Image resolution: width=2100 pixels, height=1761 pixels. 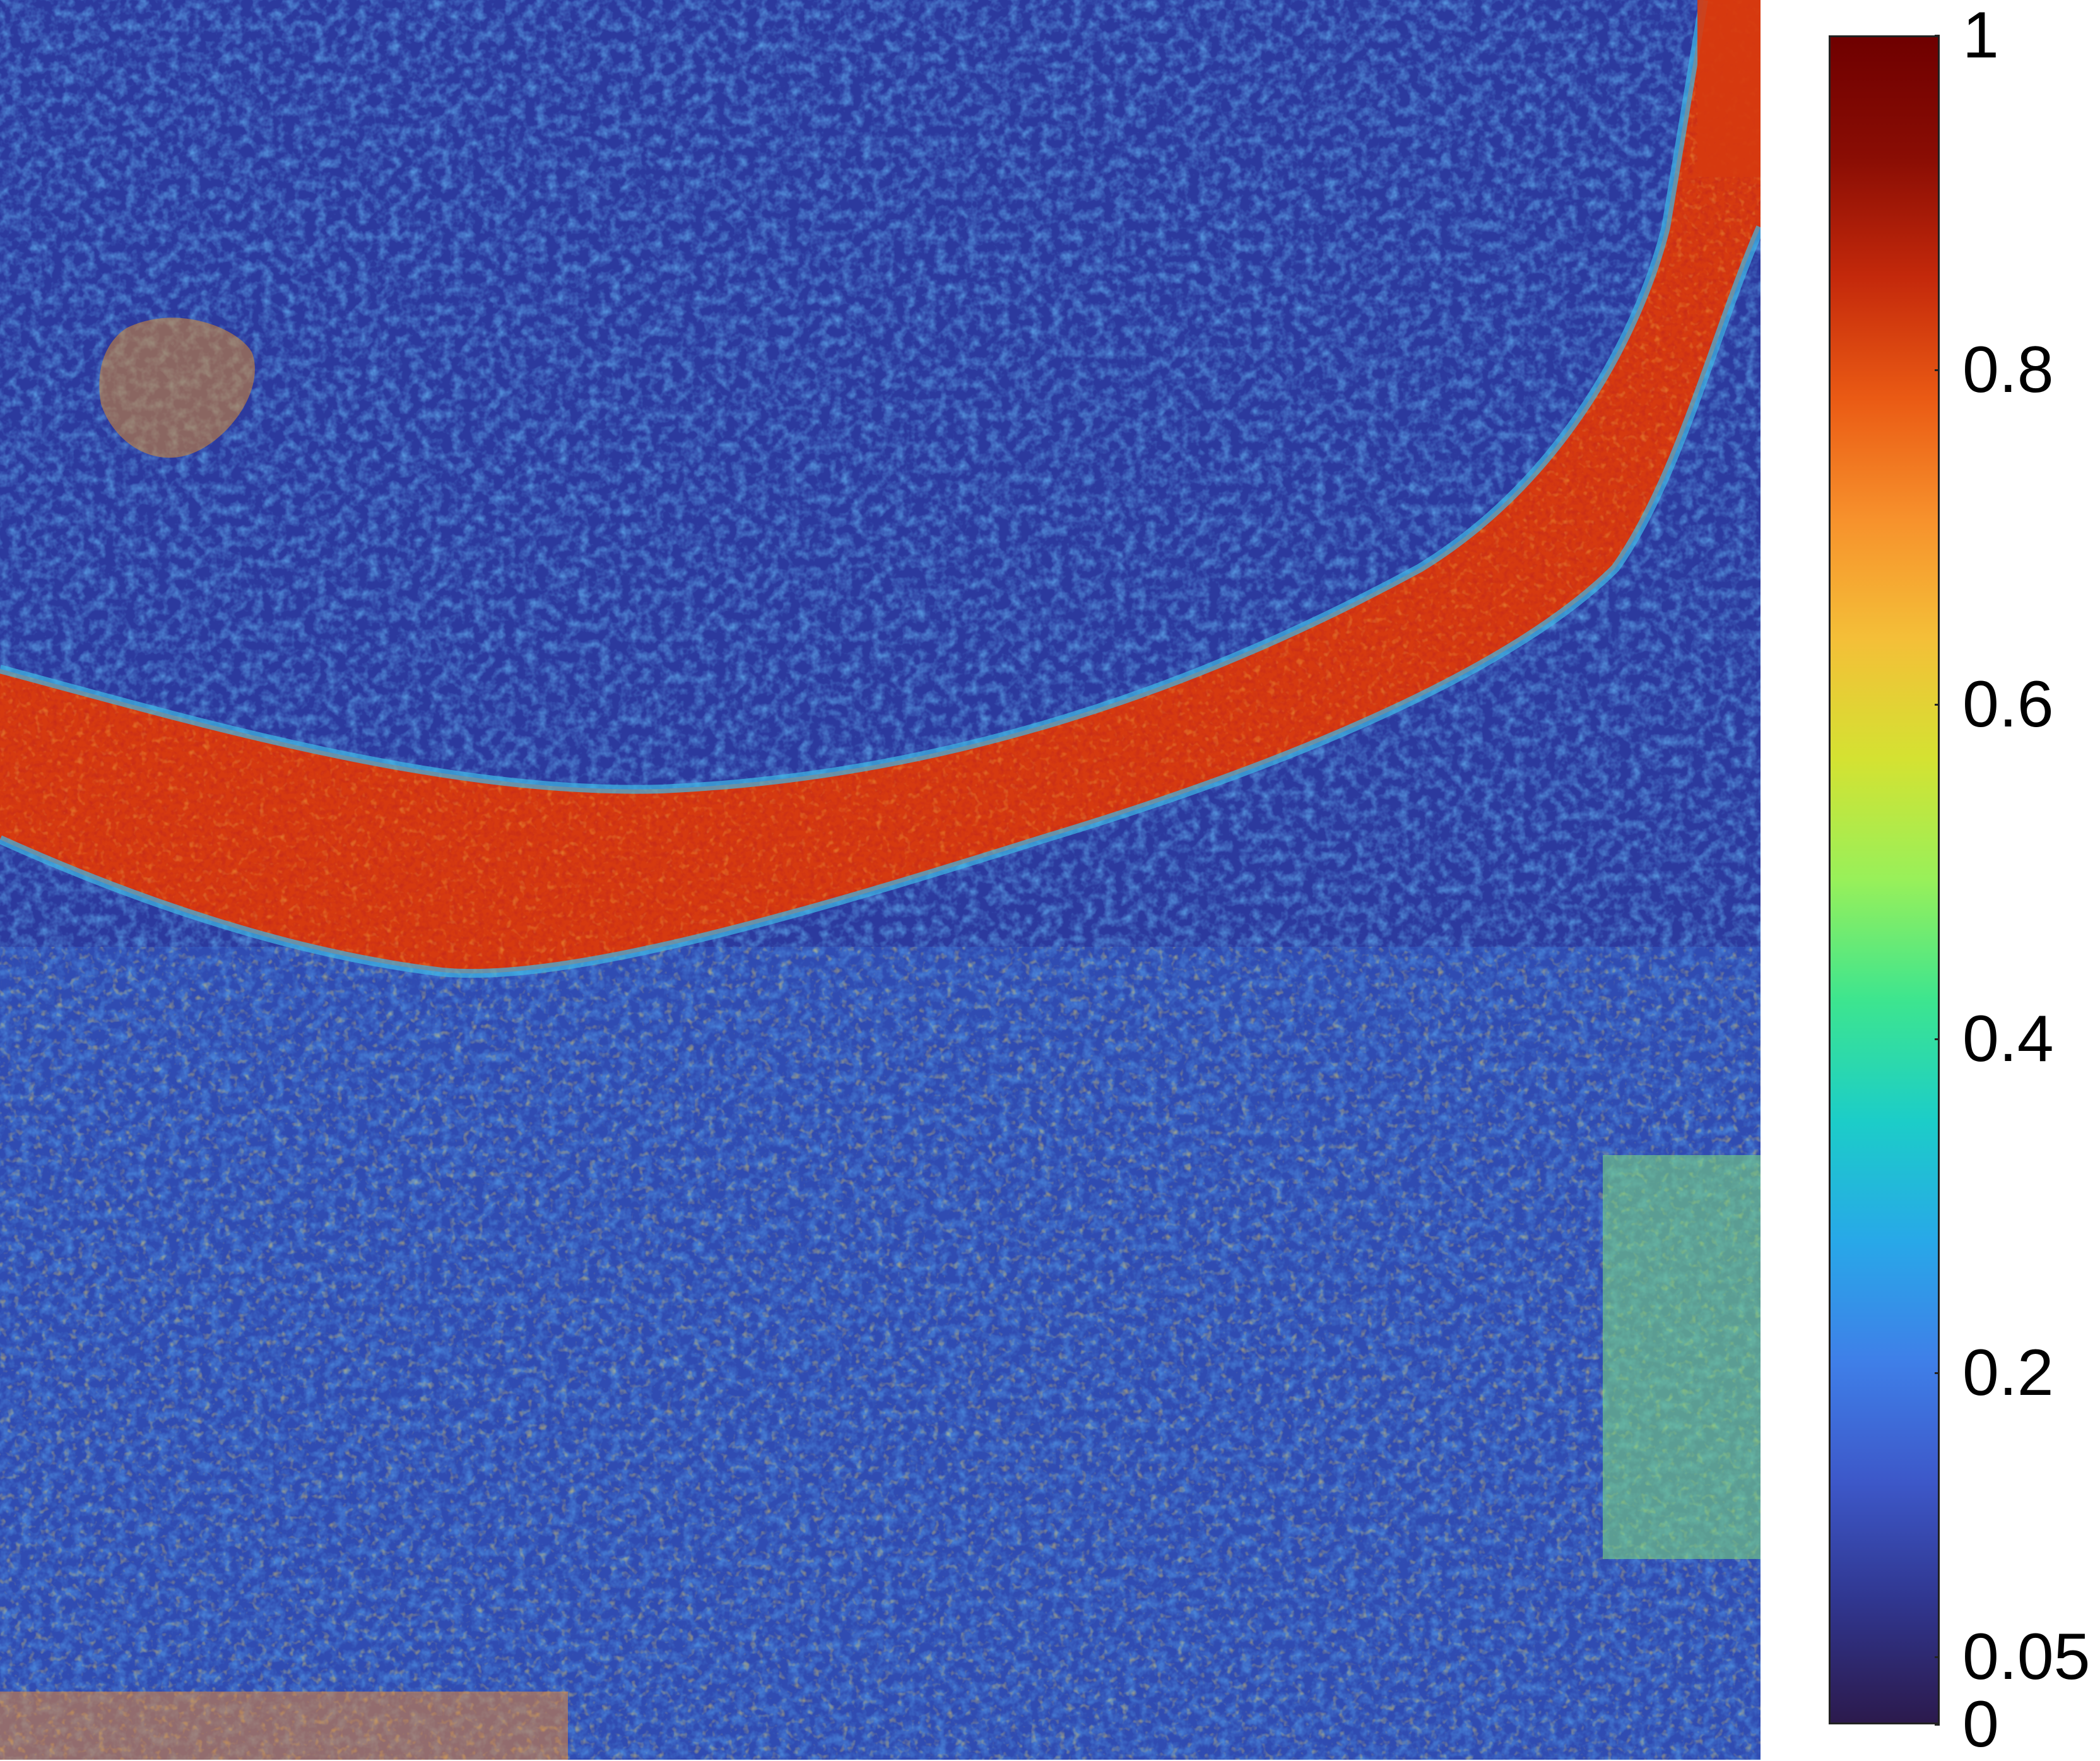 What do you see at coordinates (1981, 36) in the screenshot?
I see `colorbar-tick-label: 1` at bounding box center [1981, 36].